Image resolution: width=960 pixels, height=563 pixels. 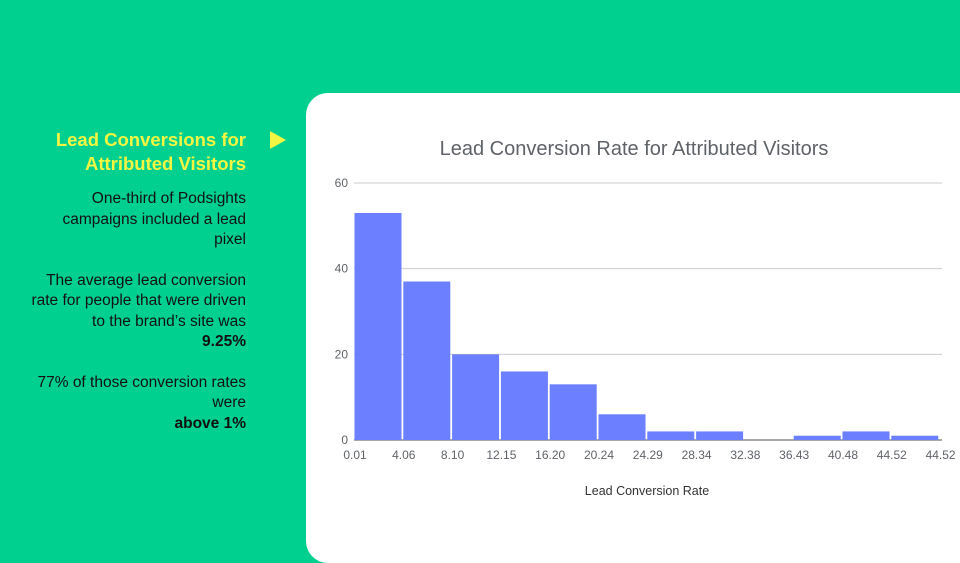 What do you see at coordinates (745, 455) in the screenshot?
I see `x-tick-label: 32.38` at bounding box center [745, 455].